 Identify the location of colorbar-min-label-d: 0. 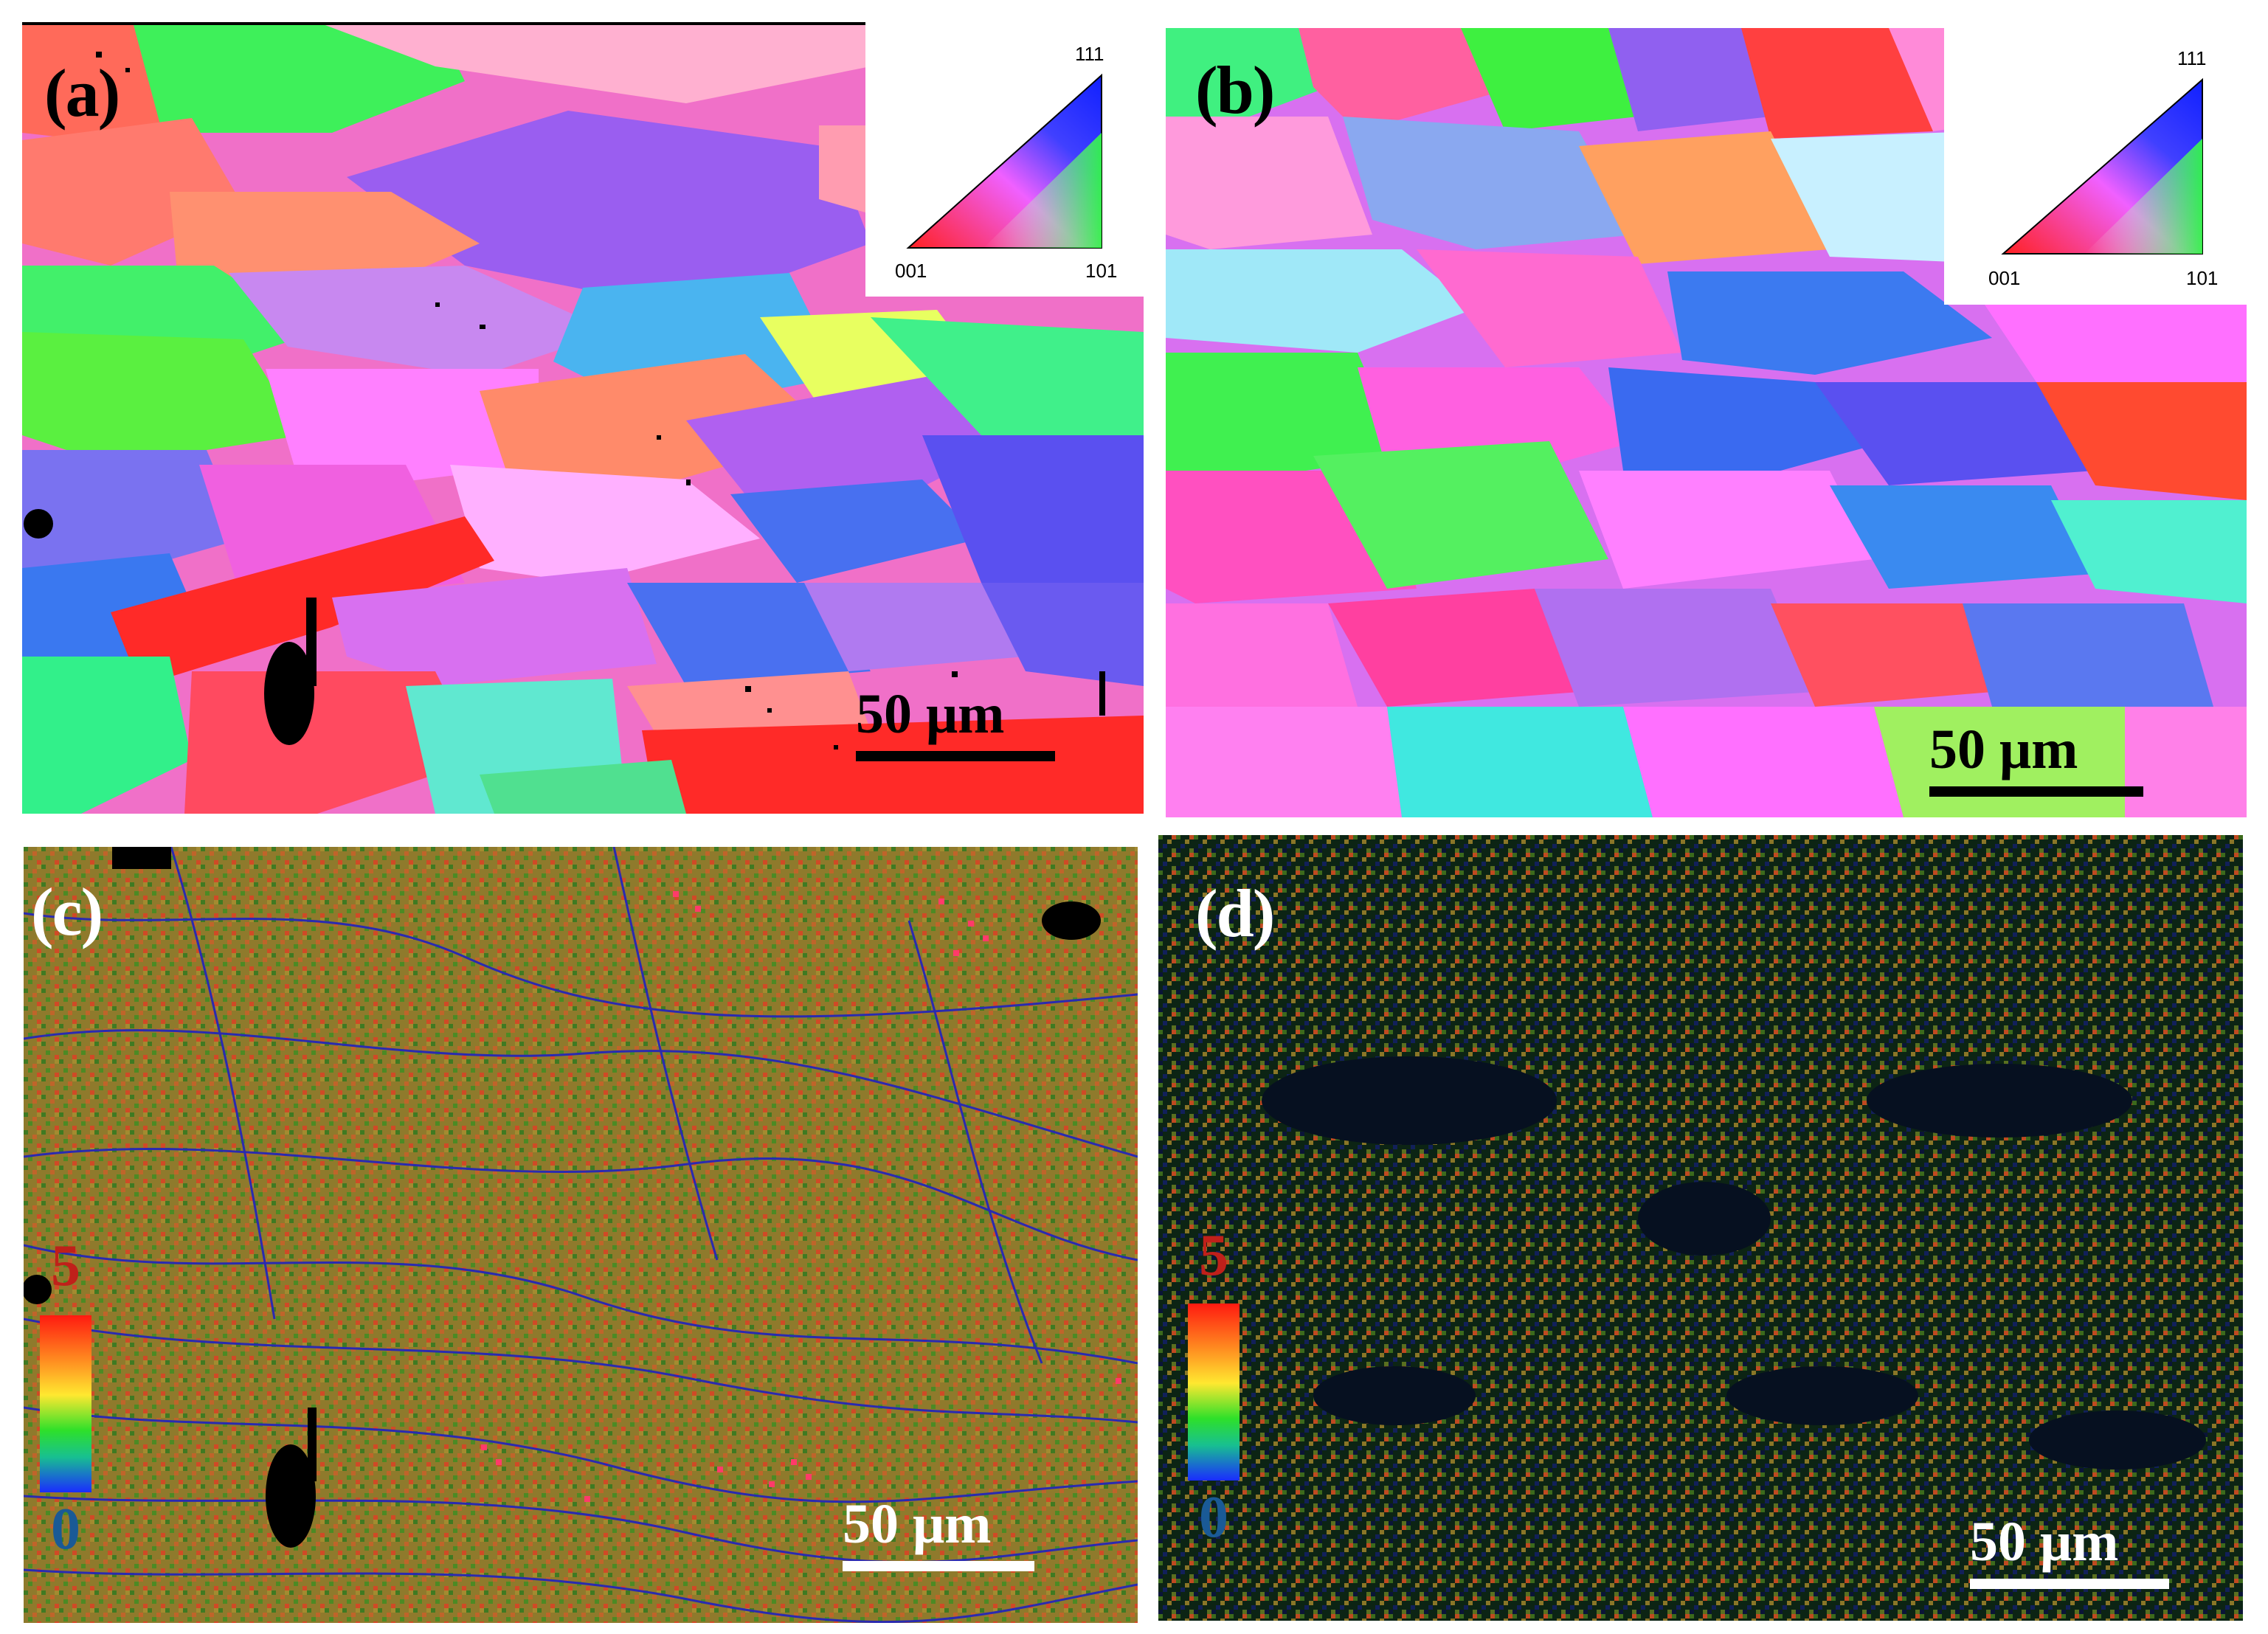
(1213, 1517).